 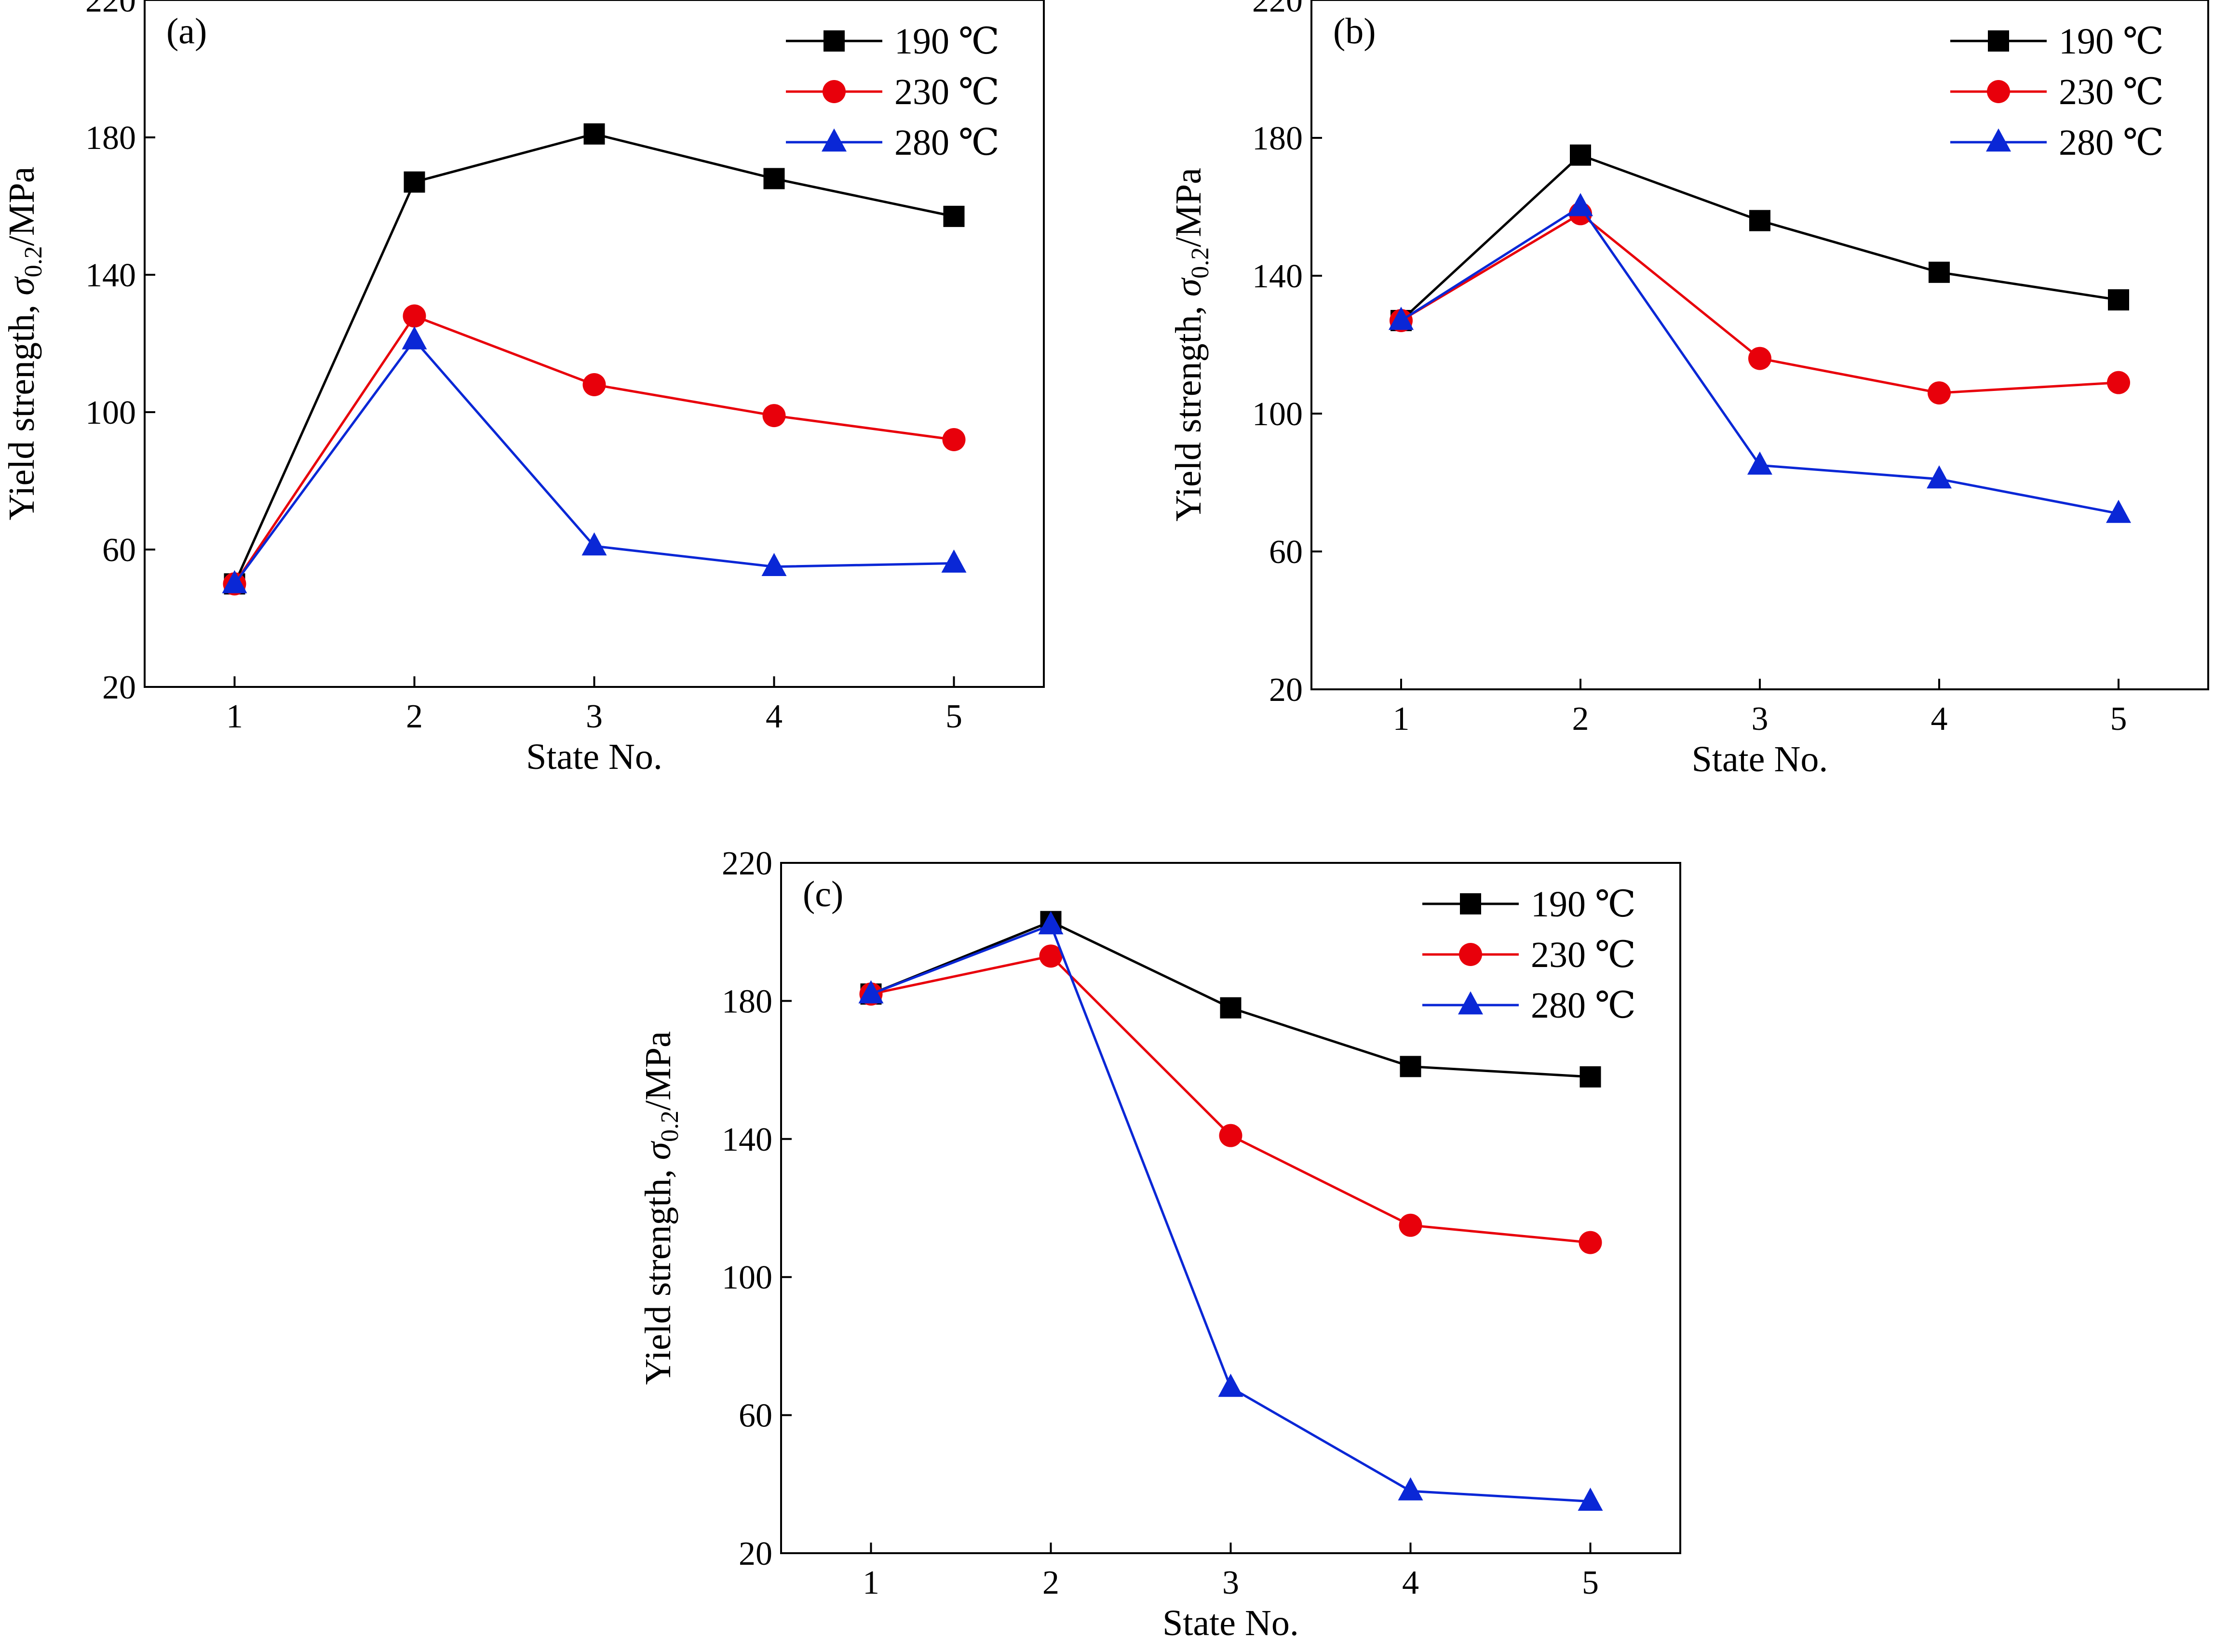 I want to click on panel-label: (c), so click(x=823, y=894).